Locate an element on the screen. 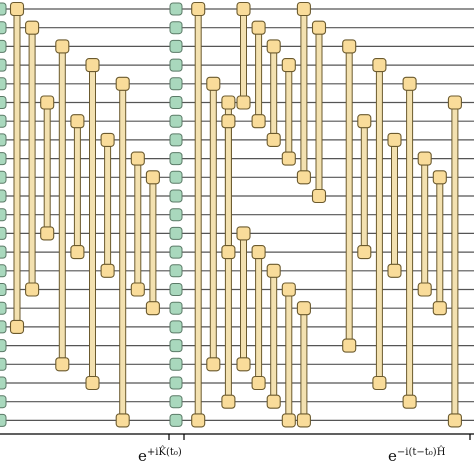  kick-operator-base: e is located at coordinates (142, 456).